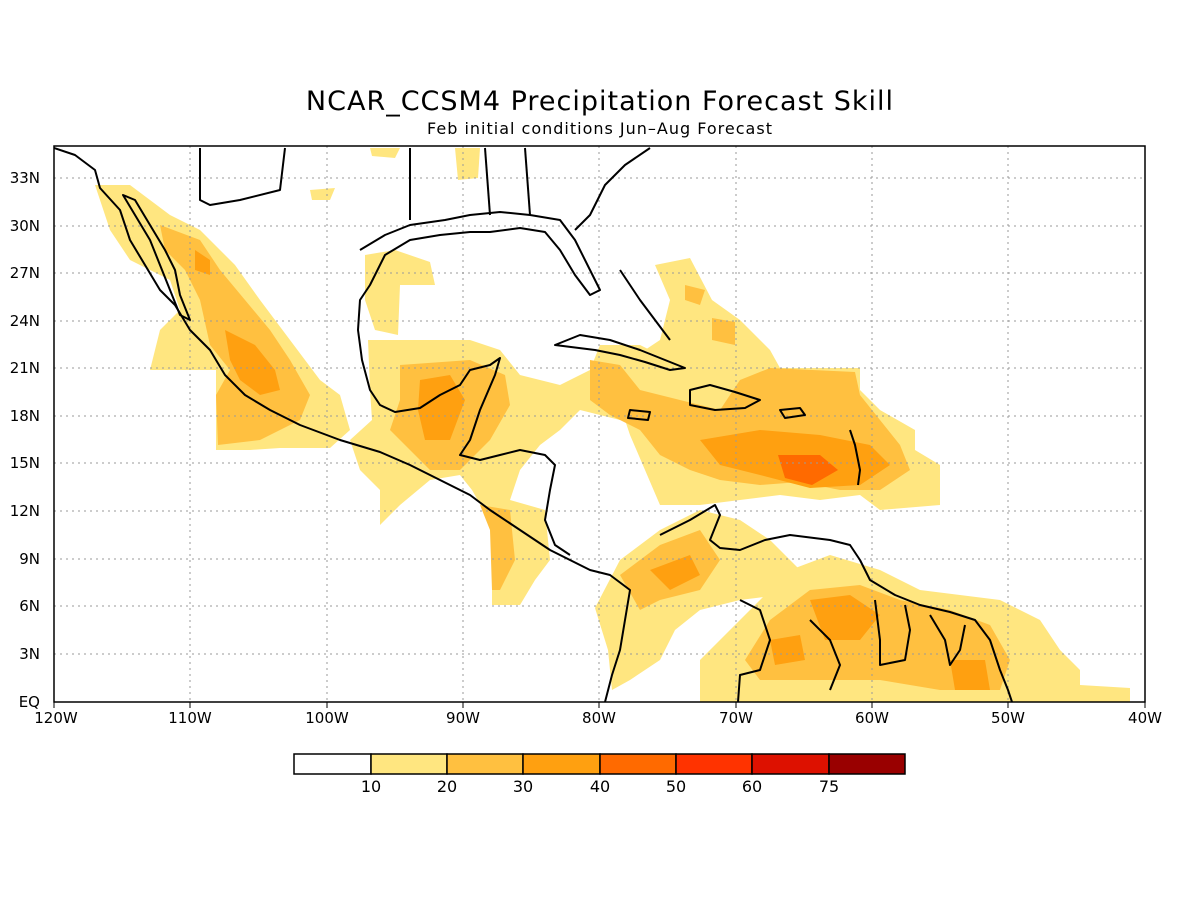 The height and width of the screenshot is (900, 1200). What do you see at coordinates (24, 511) in the screenshot?
I see `lat-label-12n: 12N` at bounding box center [24, 511].